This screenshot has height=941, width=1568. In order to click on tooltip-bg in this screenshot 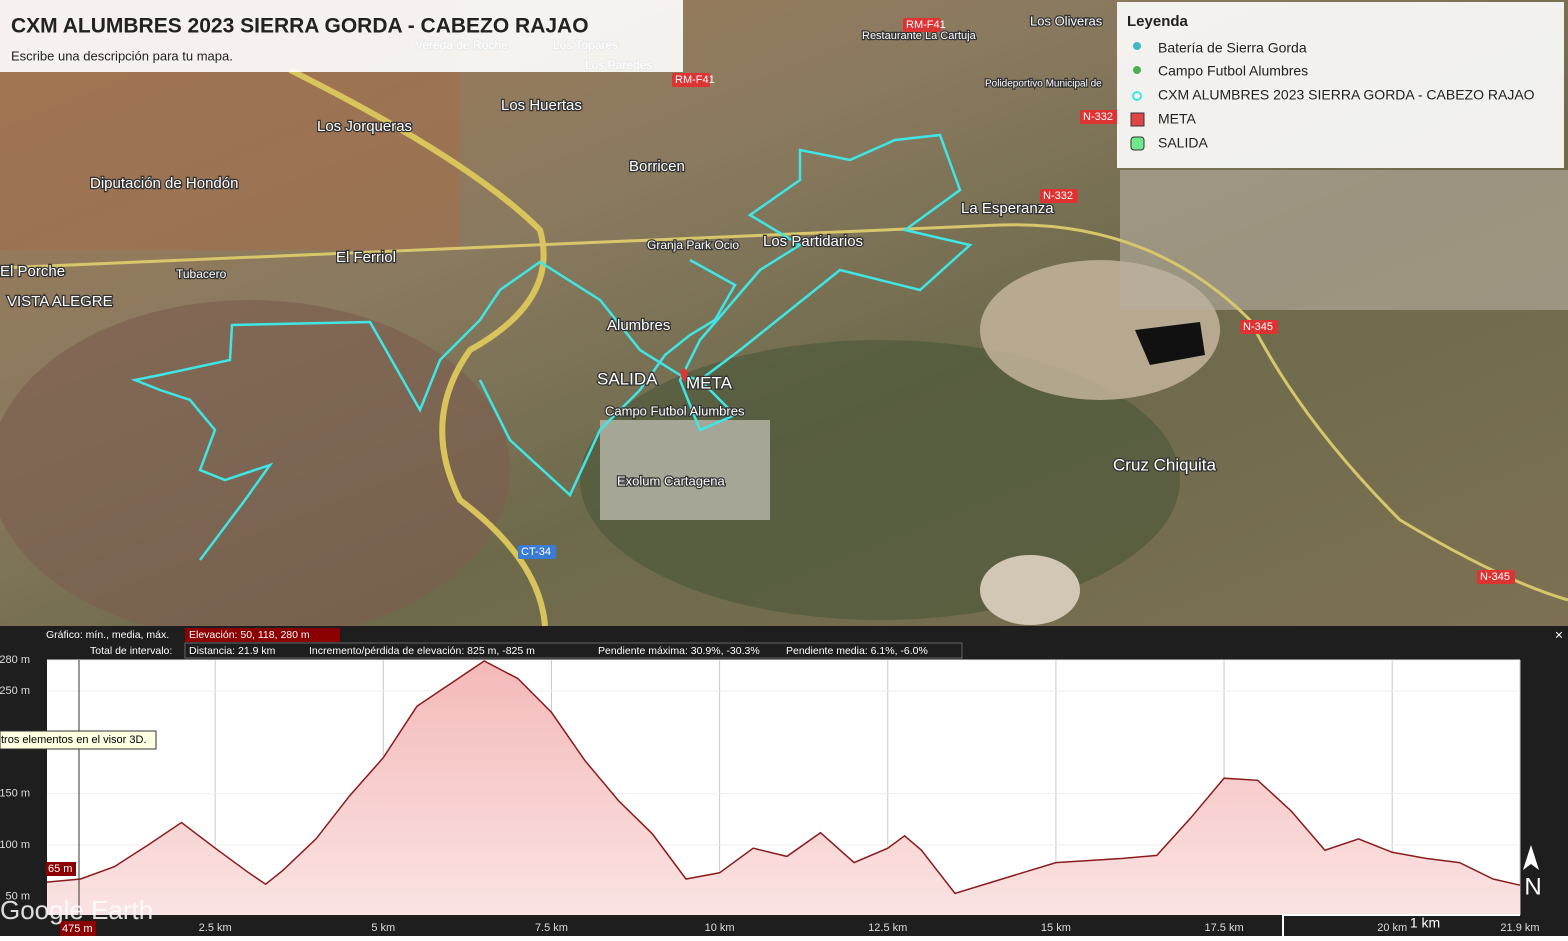, I will do `click(78, 740)`.